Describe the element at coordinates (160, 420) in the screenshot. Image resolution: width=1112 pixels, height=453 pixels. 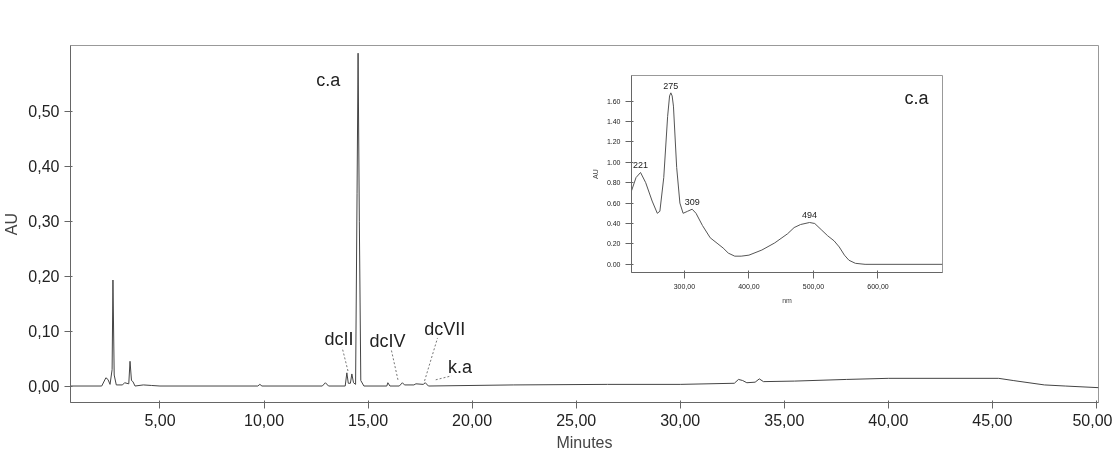
I see `x-tick-label: 5,00` at that location.